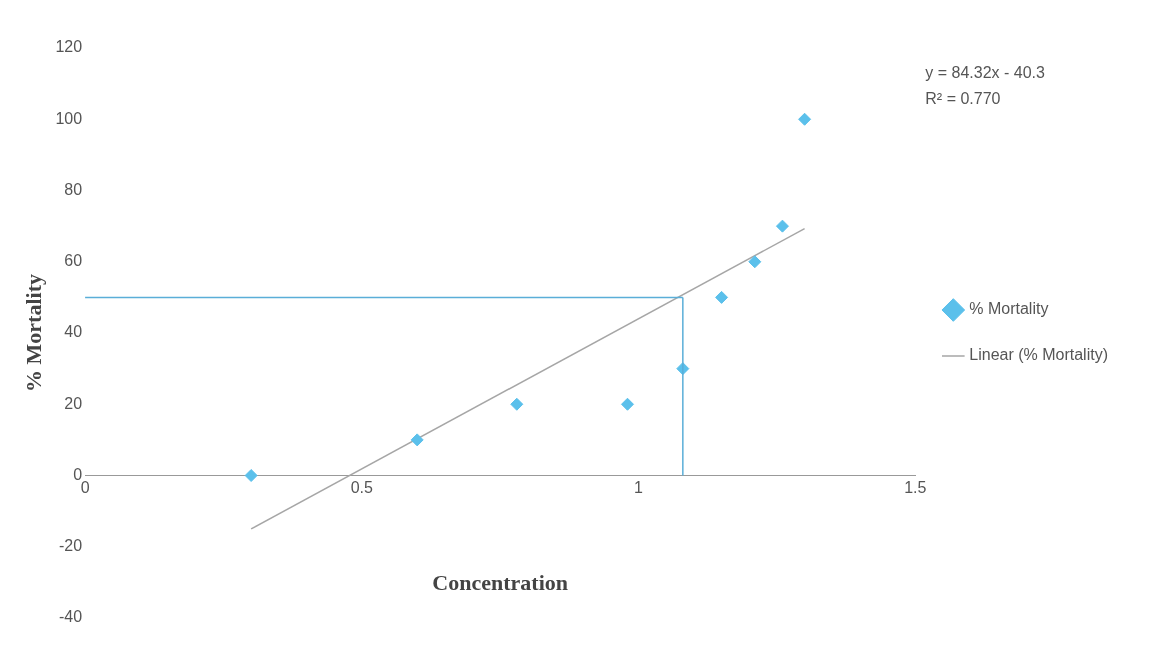 This screenshot has width=1150, height=650. I want to click on y-tick-label: 120, so click(69, 47).